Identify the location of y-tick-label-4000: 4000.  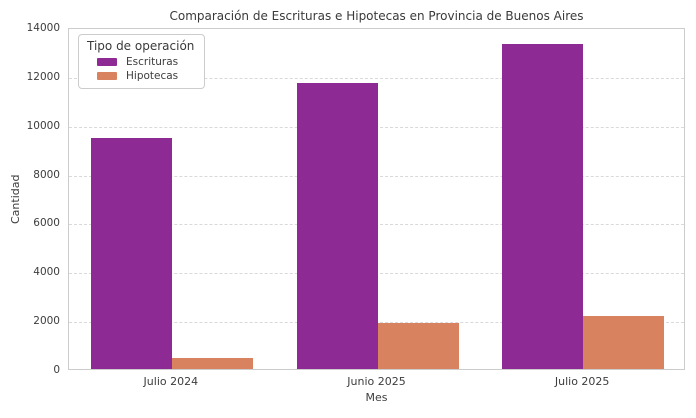
(46, 272).